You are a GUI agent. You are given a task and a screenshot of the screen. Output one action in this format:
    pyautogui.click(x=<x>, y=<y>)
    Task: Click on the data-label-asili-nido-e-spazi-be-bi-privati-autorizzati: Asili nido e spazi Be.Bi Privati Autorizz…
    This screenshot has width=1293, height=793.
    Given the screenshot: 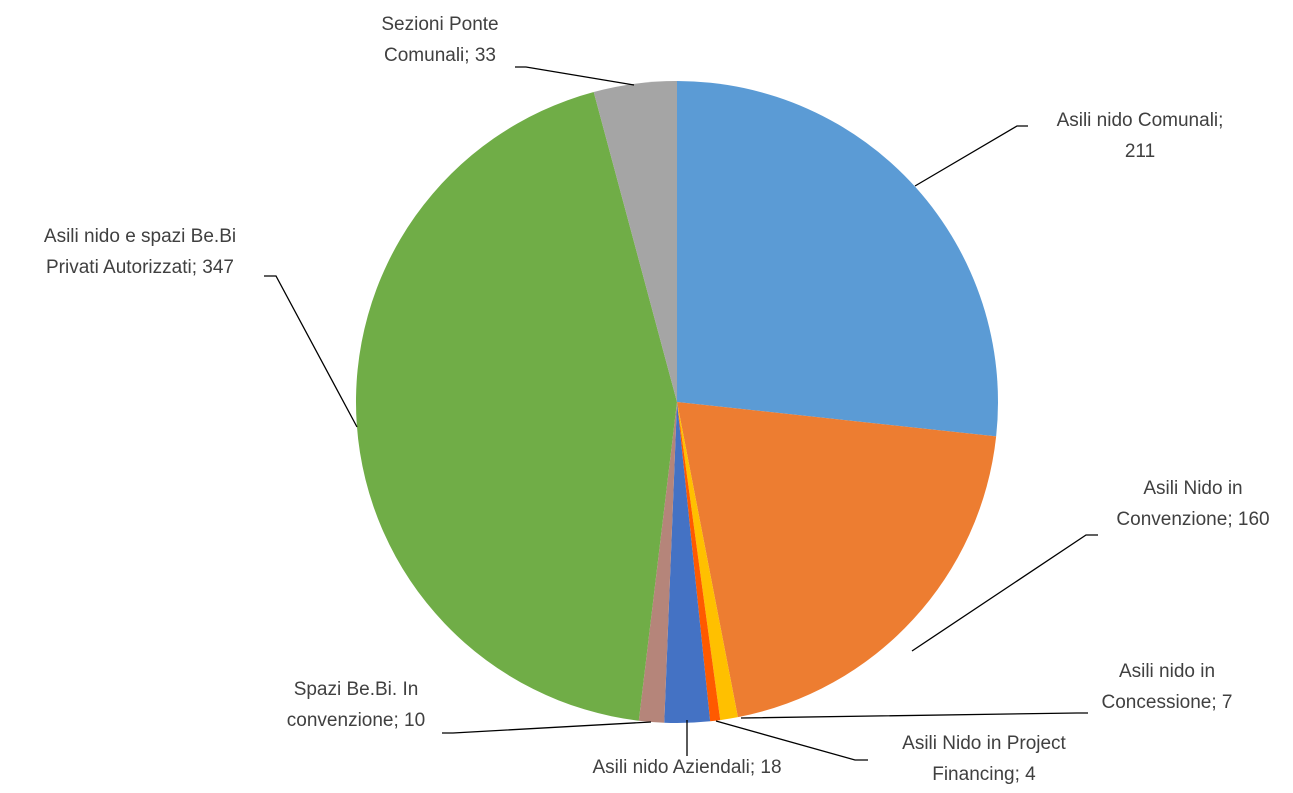 What is the action you would take?
    pyautogui.click(x=140, y=252)
    